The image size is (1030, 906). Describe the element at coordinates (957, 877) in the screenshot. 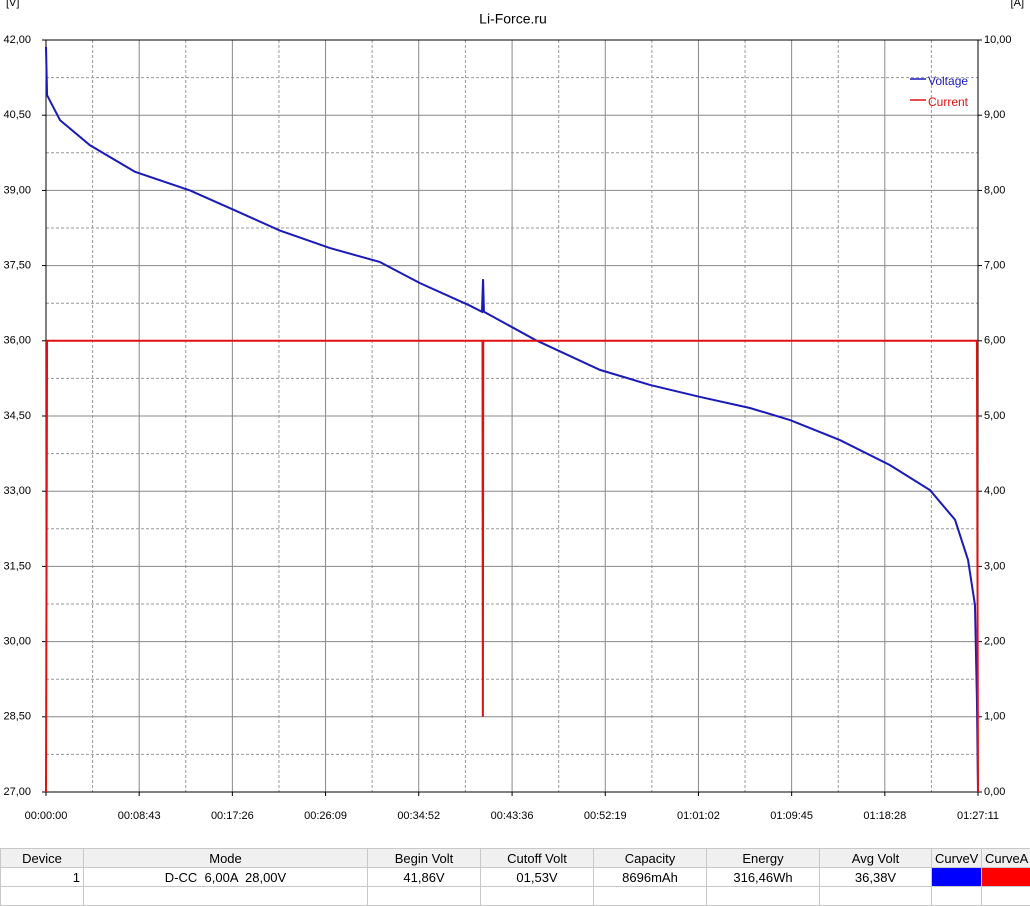

I see `curve-v-swatch` at that location.